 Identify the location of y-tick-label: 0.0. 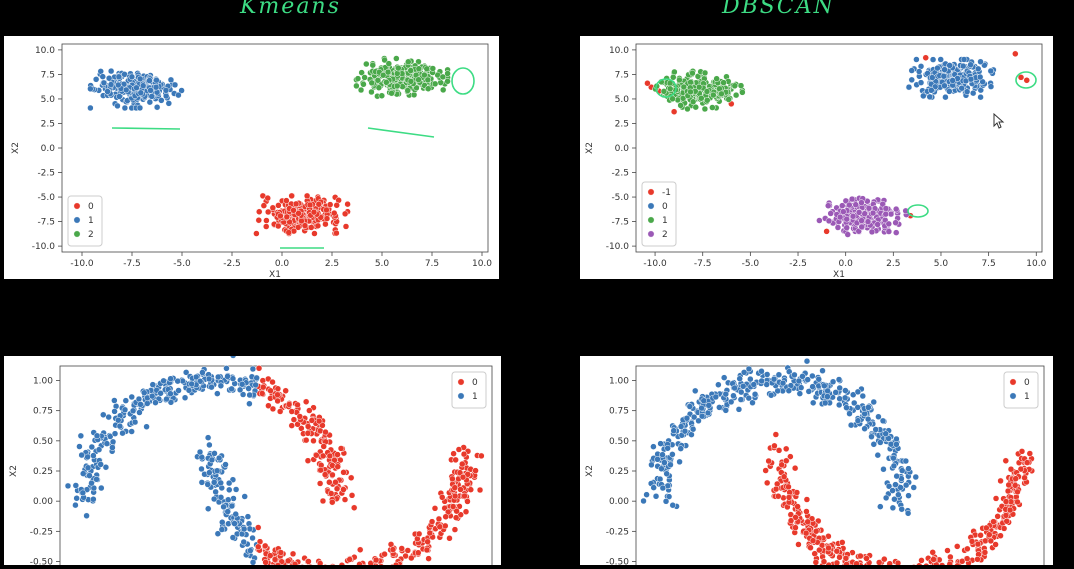
(622, 149).